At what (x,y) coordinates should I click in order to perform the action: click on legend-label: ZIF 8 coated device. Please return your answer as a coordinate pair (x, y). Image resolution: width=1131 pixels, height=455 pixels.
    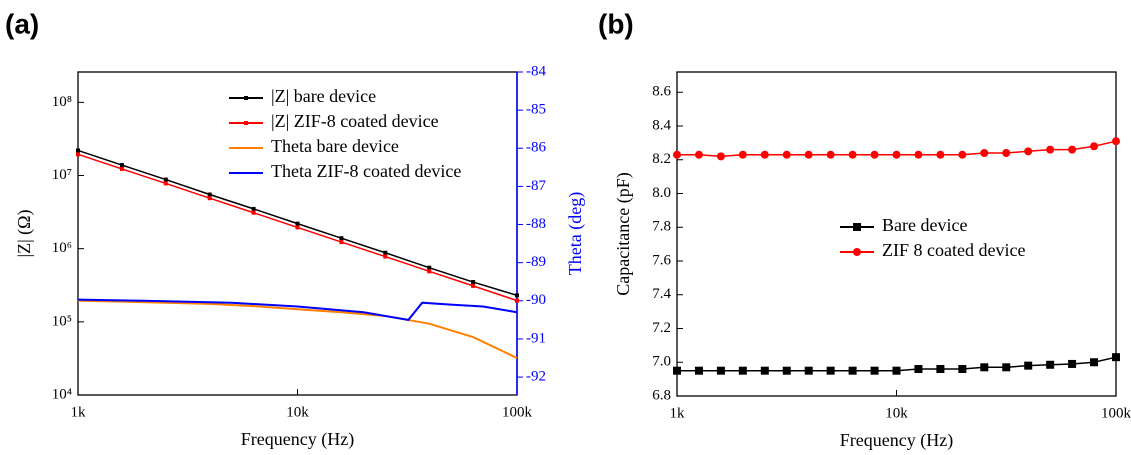
    Looking at the image, I should click on (953, 250).